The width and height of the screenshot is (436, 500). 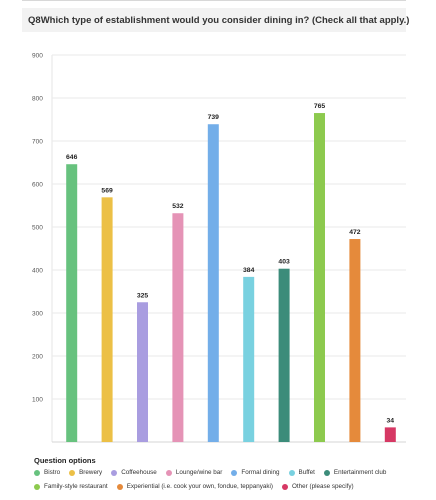 What do you see at coordinates (37, 357) in the screenshot?
I see `y-tick-label: 200` at bounding box center [37, 357].